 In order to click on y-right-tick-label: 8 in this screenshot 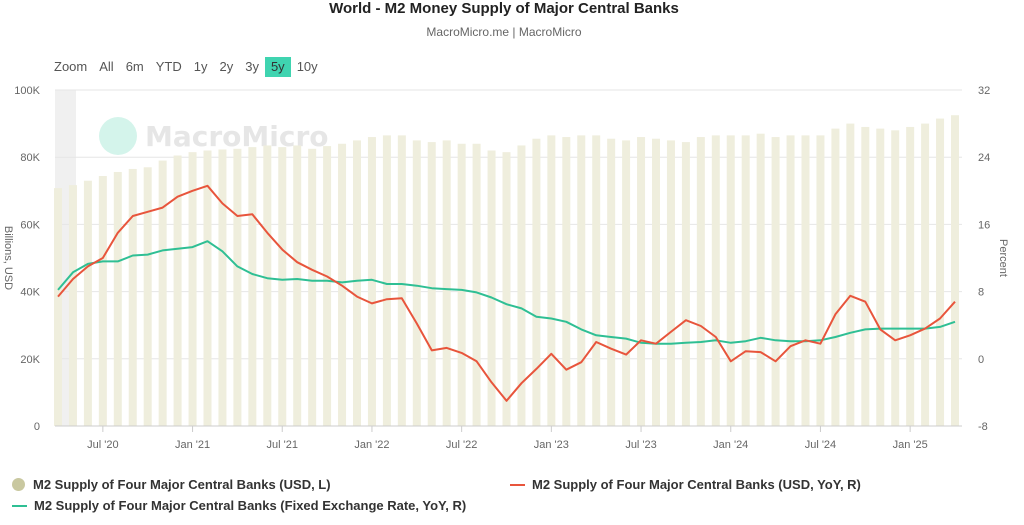, I will do `click(981, 293)`.